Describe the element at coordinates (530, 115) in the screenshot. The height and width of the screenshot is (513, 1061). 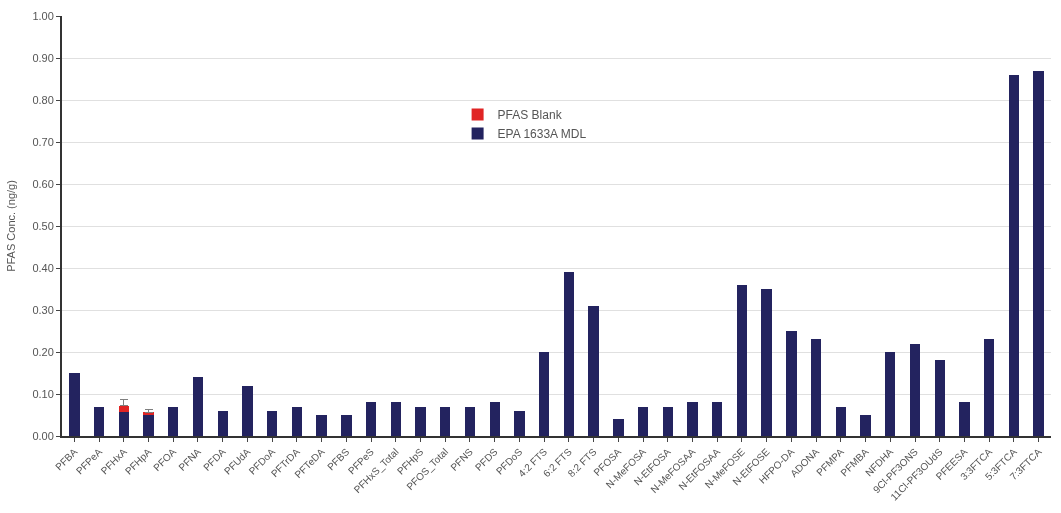
I see `legend-label: PFAS Blank` at that location.